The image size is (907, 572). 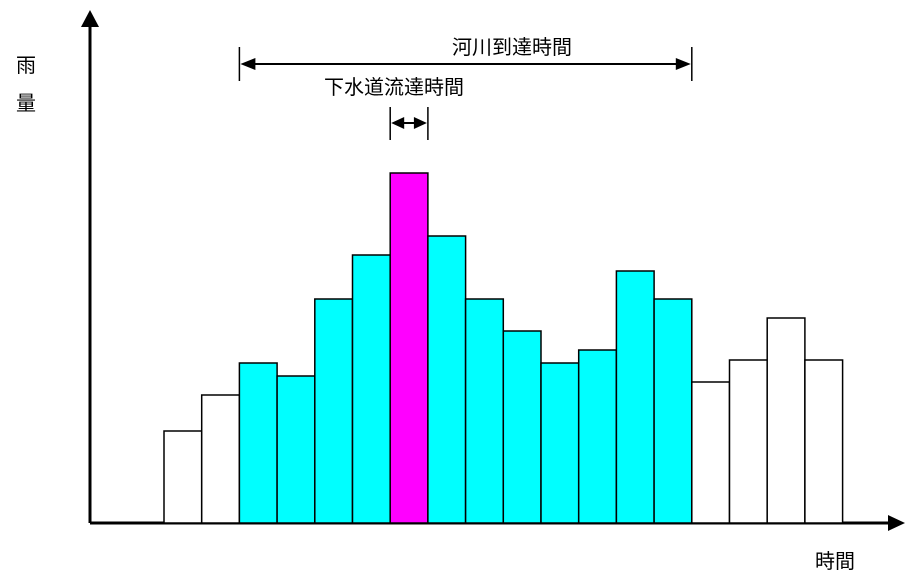 What do you see at coordinates (26, 103) in the screenshot?
I see `y-axis-label-char-2: 量` at bounding box center [26, 103].